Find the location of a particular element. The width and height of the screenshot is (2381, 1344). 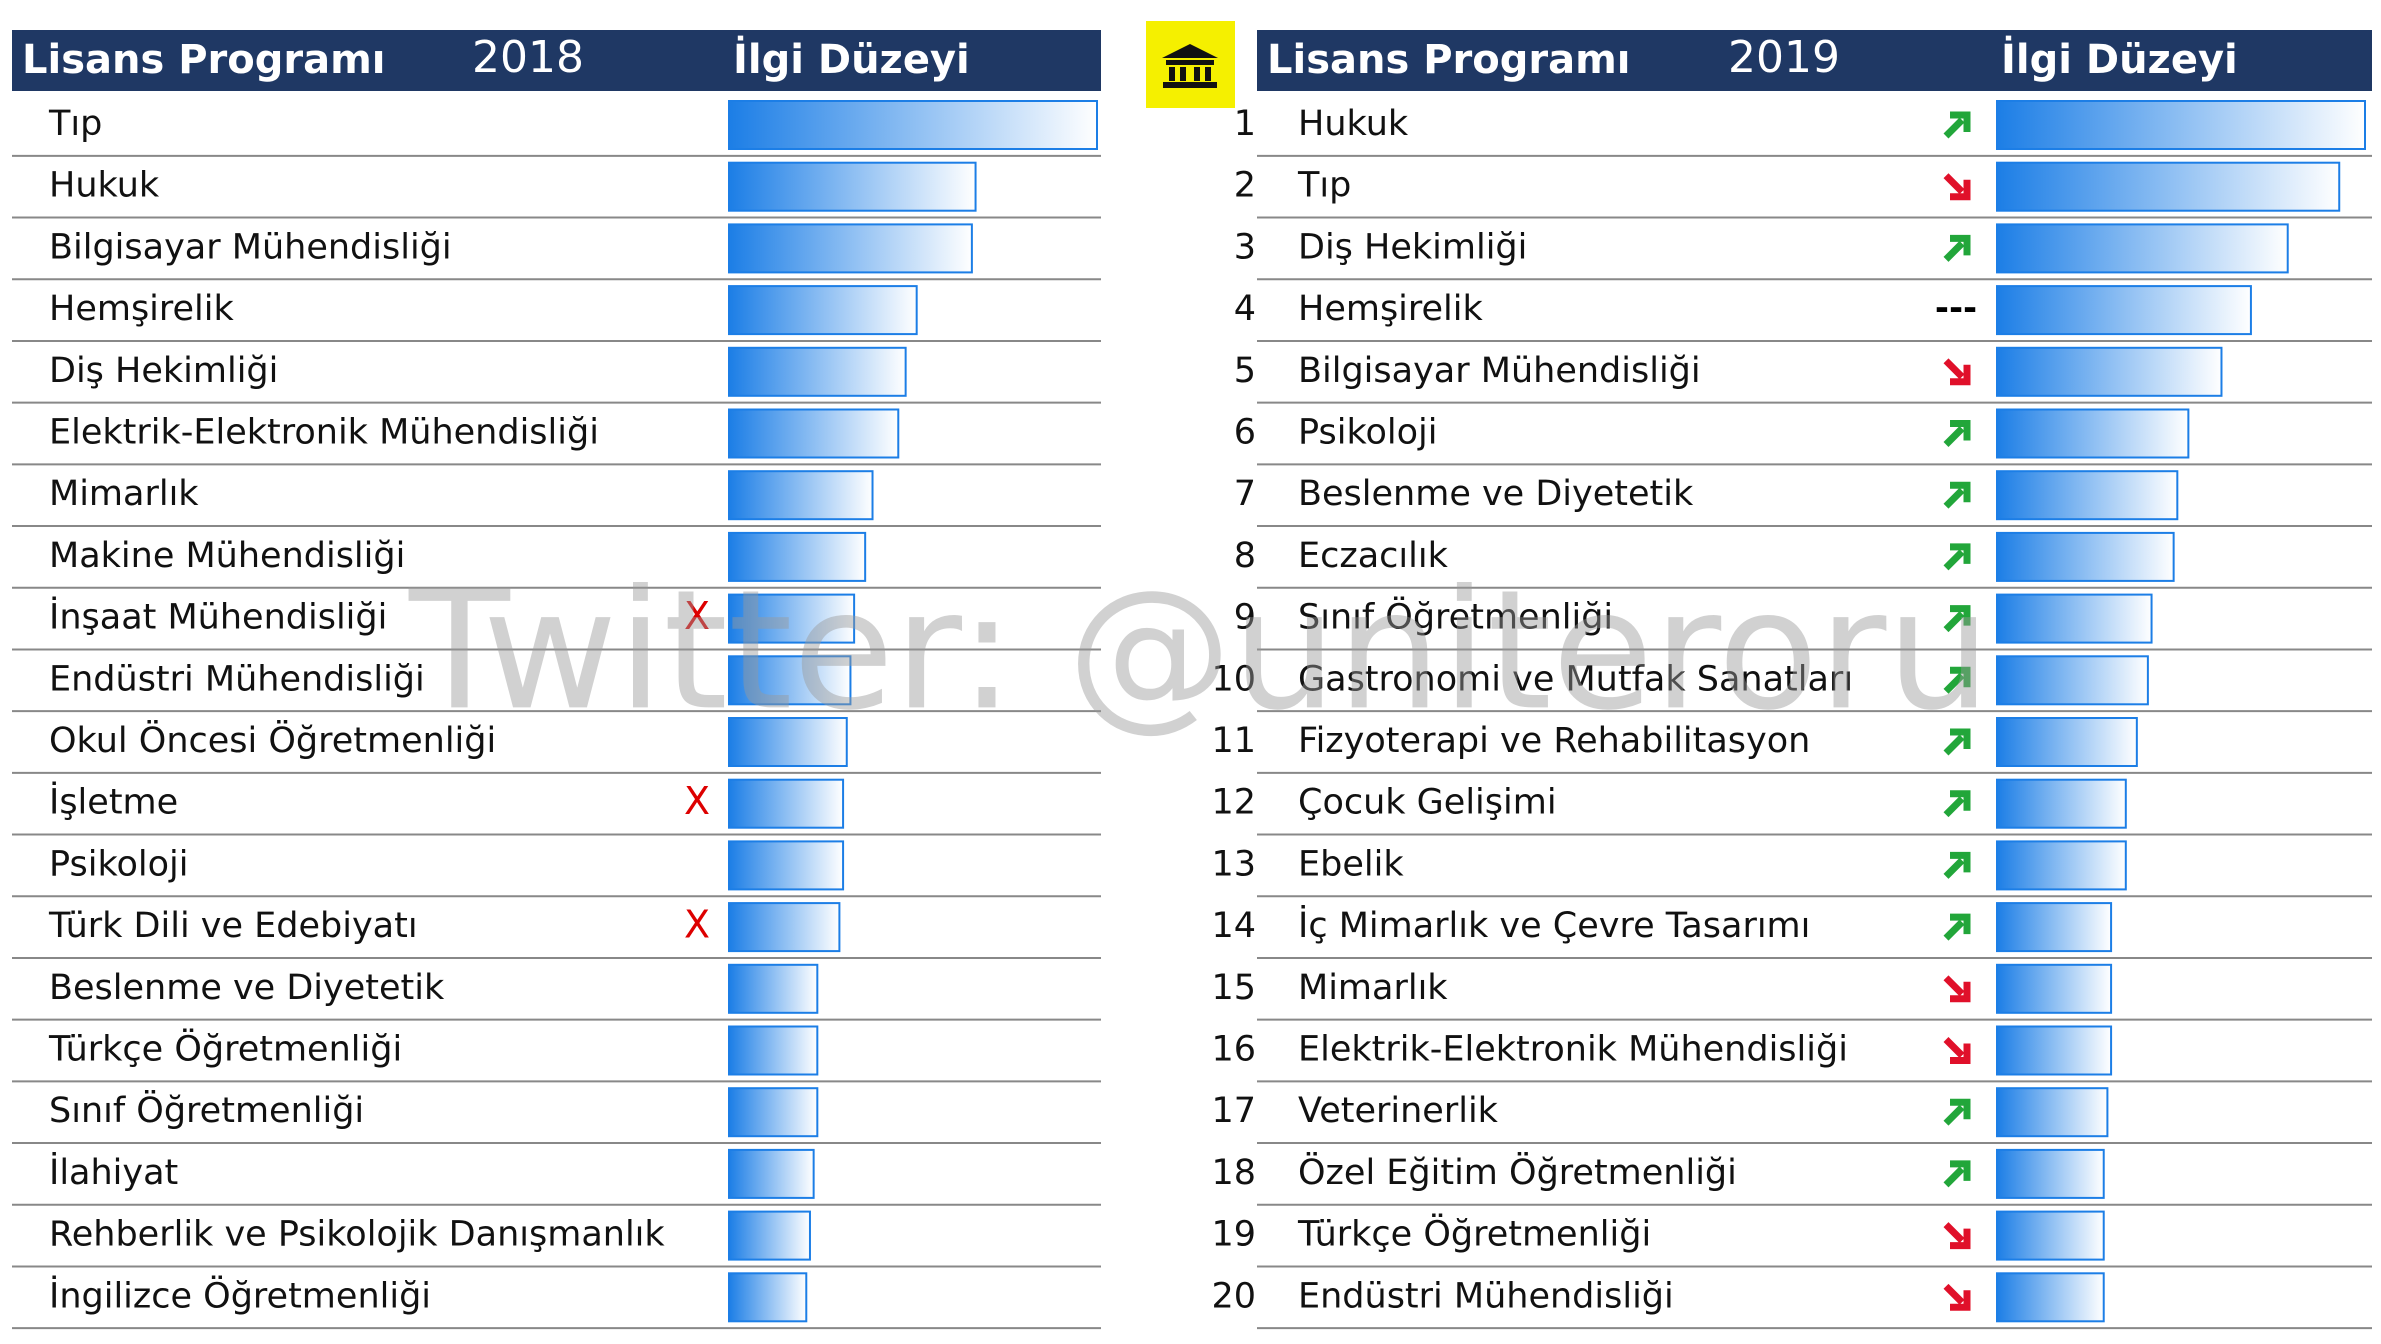

rank: 9 is located at coordinates (1245, 618).